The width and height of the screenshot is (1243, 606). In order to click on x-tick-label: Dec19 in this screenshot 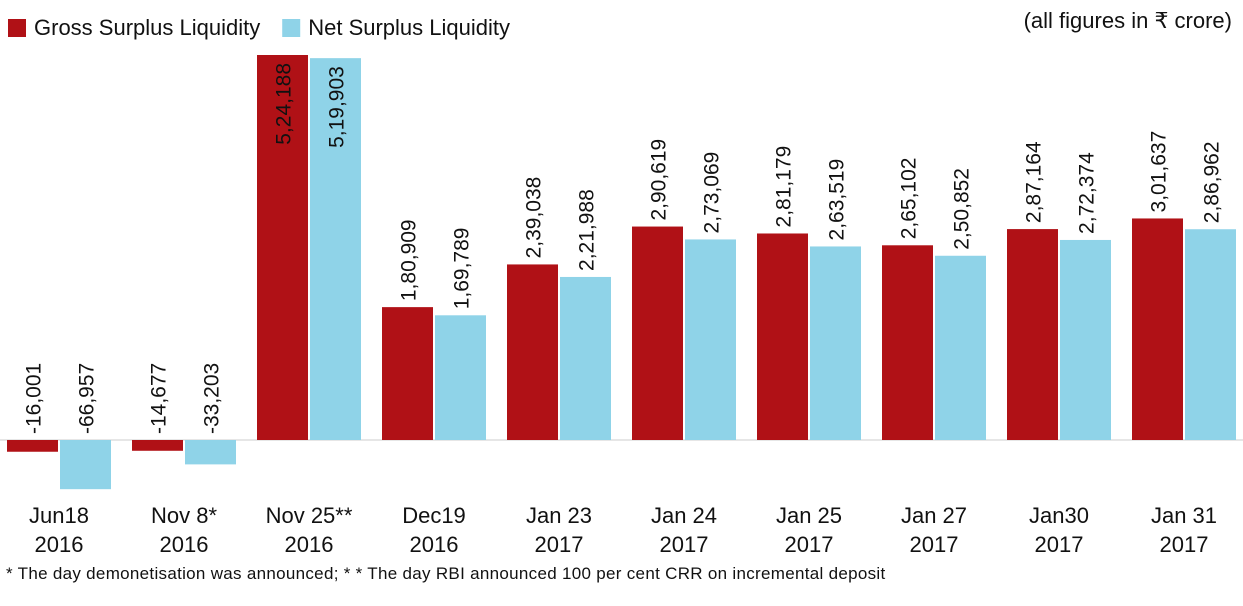, I will do `click(434, 515)`.